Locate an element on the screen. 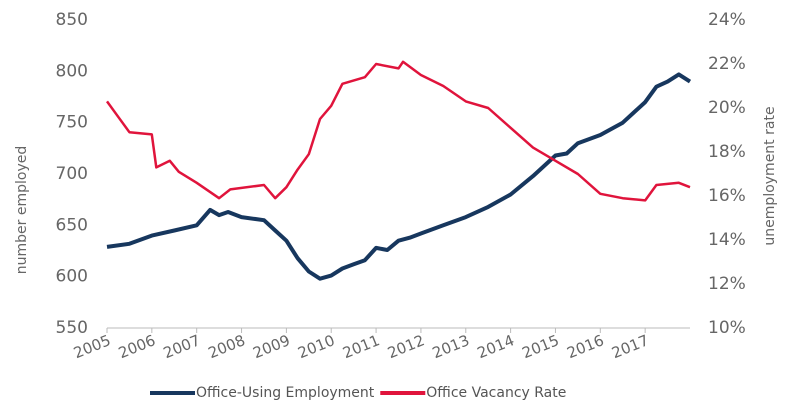 This screenshot has width=801, height=402. y2-tick-label: 24% is located at coordinates (727, 20).